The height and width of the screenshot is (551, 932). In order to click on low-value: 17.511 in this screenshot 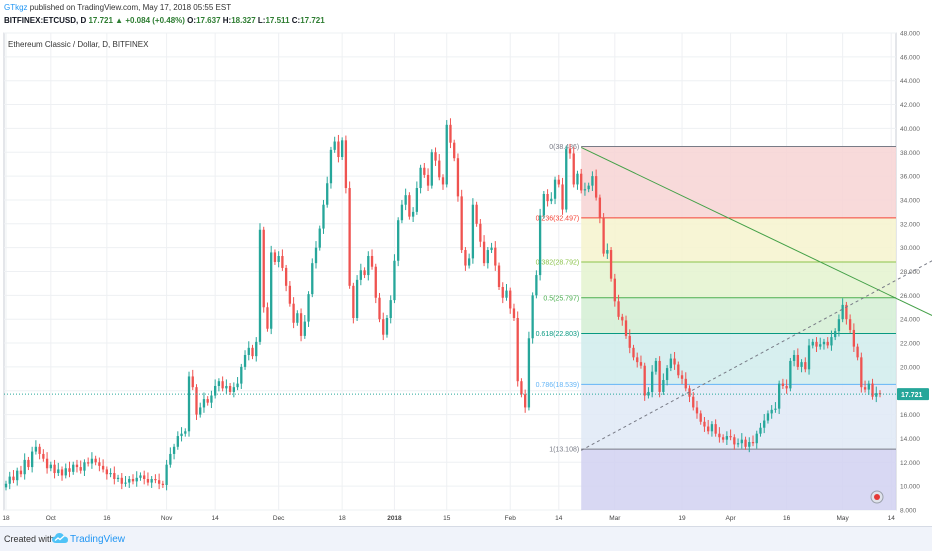, I will do `click(277, 20)`.